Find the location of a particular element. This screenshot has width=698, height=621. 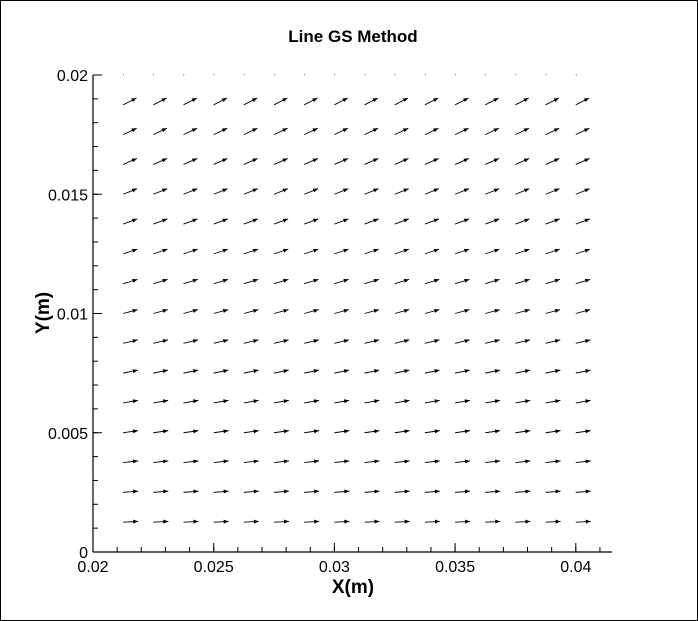

x-tick-label: 0.035 is located at coordinates (455, 567).